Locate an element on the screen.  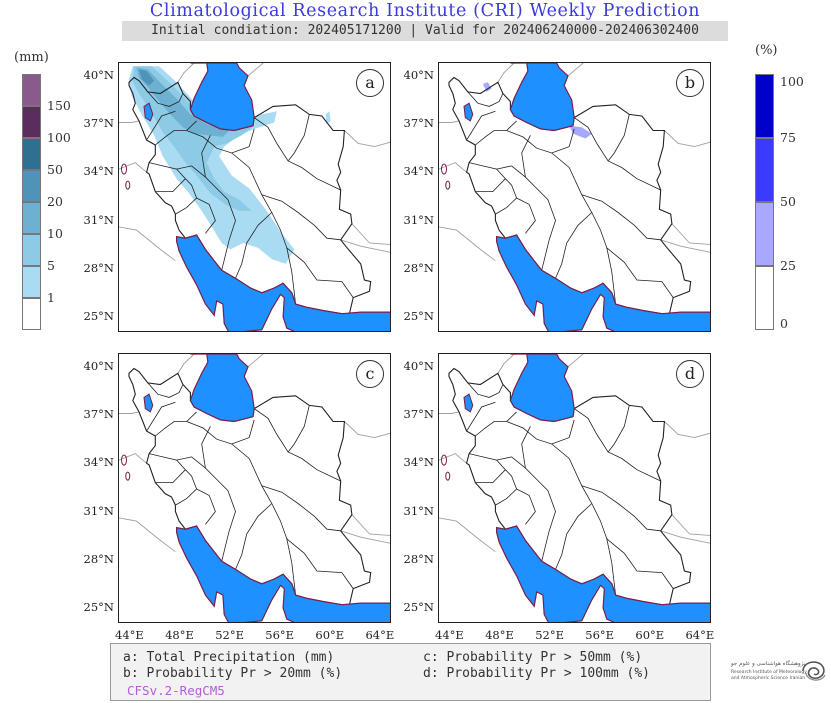
colorbar-tick-label: 0 is located at coordinates (784, 323).